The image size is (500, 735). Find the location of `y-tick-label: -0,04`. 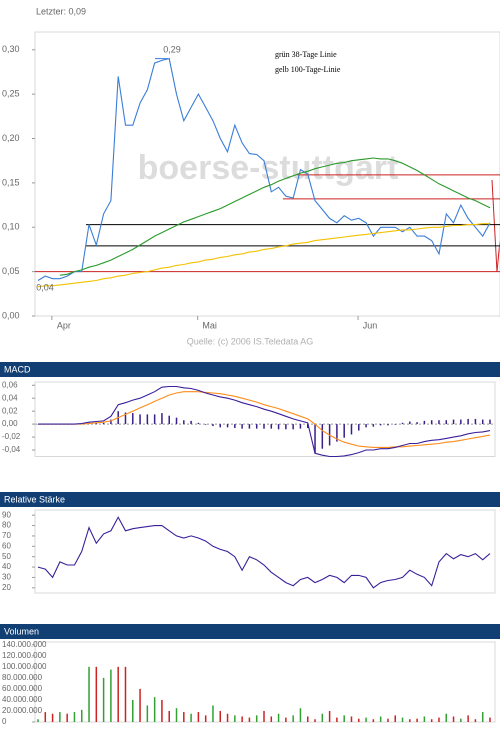

y-tick-label: -0,04 is located at coordinates (11, 449).